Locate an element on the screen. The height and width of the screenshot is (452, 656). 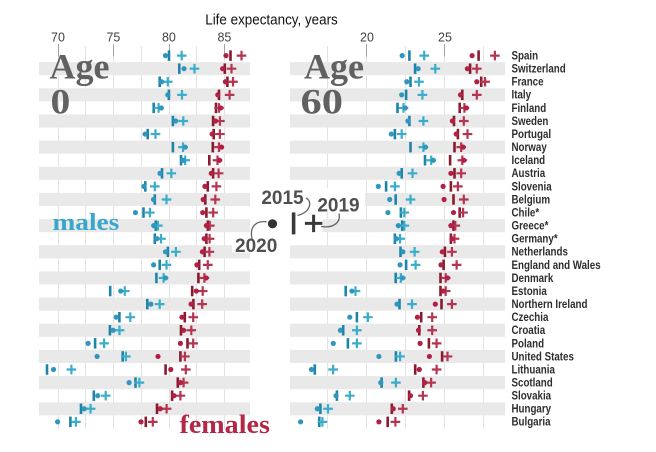
svg-text: Bulgaria is located at coordinates (531, 422).